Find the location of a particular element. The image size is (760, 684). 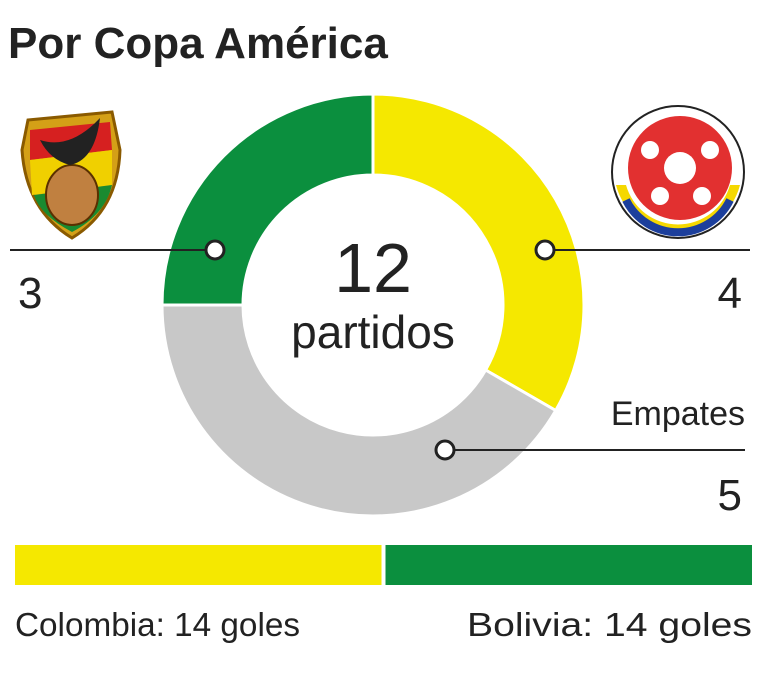

donut-slice is located at coordinates (478, 252).